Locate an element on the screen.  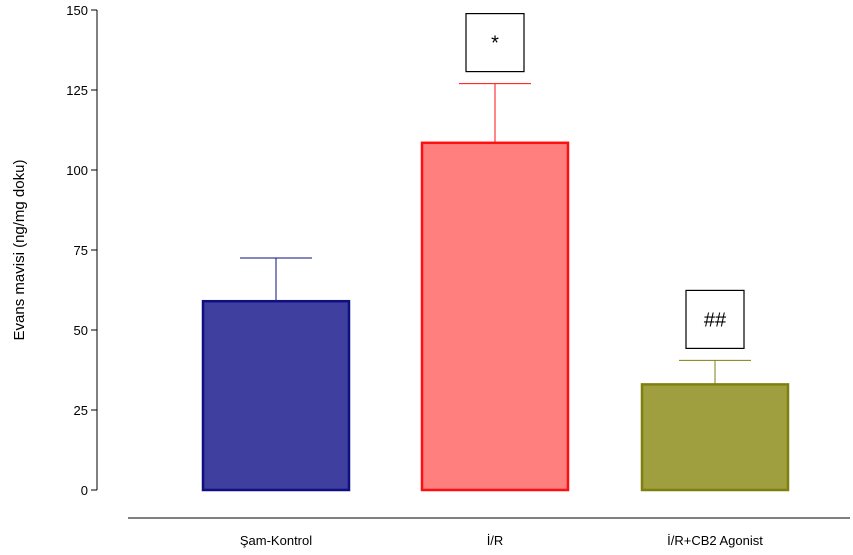
annotation-label: ## is located at coordinates (715, 320).